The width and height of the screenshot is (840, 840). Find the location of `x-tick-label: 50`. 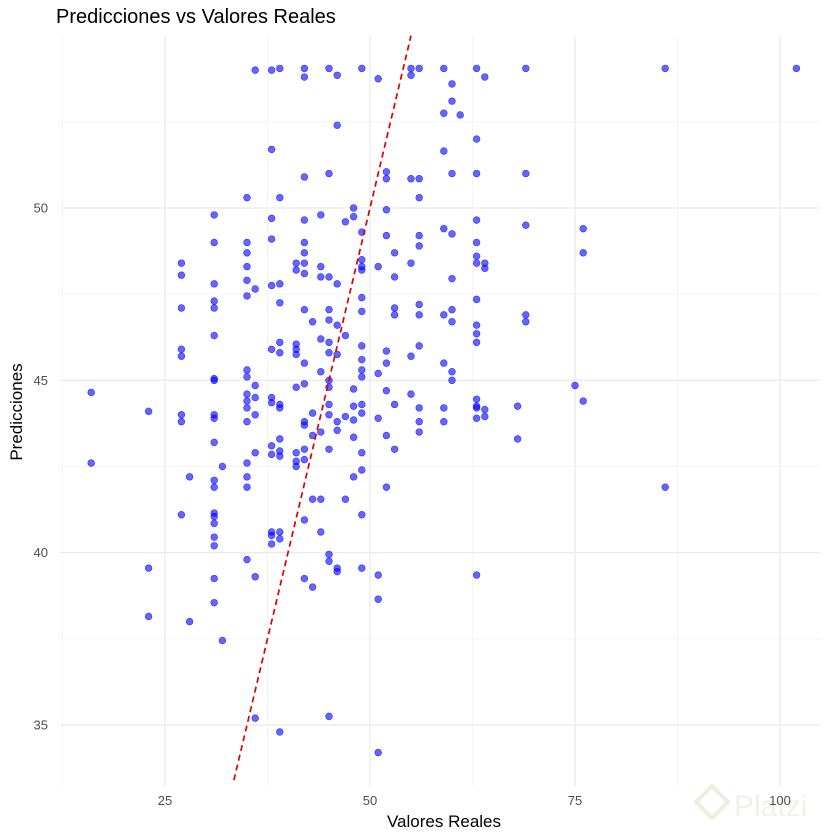

x-tick-label: 50 is located at coordinates (370, 800).